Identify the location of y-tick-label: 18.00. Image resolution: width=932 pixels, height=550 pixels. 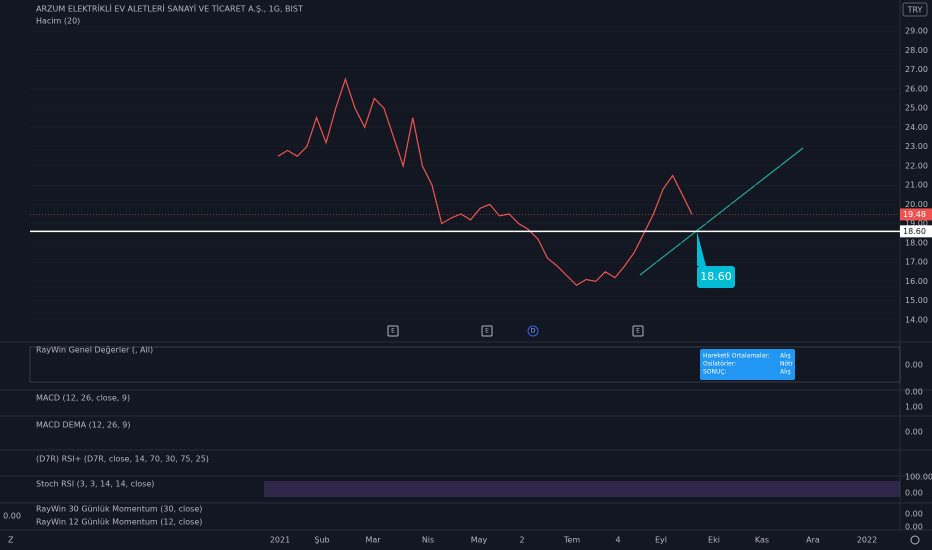
(916, 242).